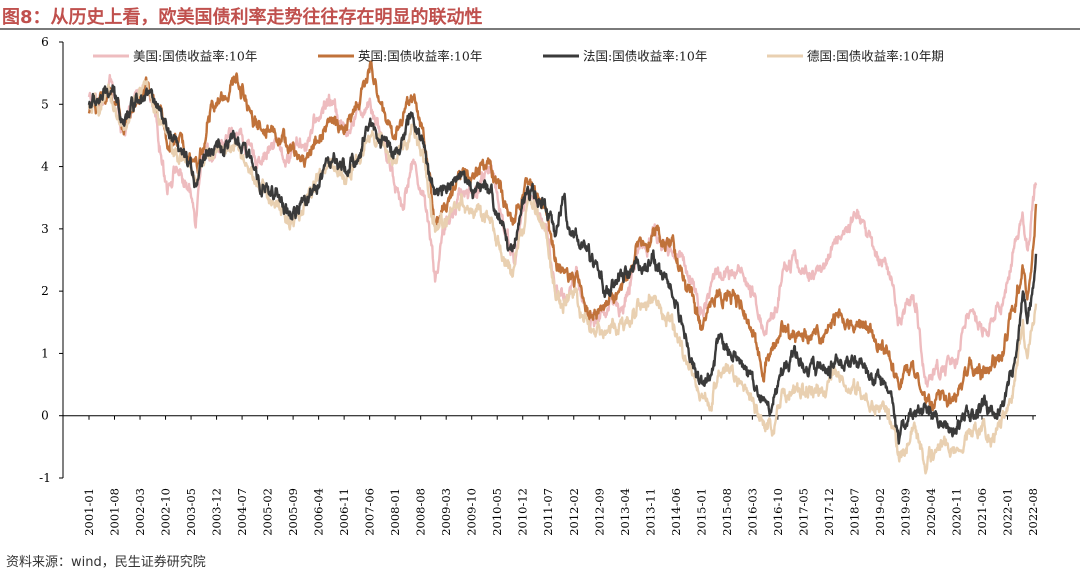 The height and width of the screenshot is (574, 1080). What do you see at coordinates (905, 512) in the screenshot?
I see `x-tick-label: 2019-09` at bounding box center [905, 512].